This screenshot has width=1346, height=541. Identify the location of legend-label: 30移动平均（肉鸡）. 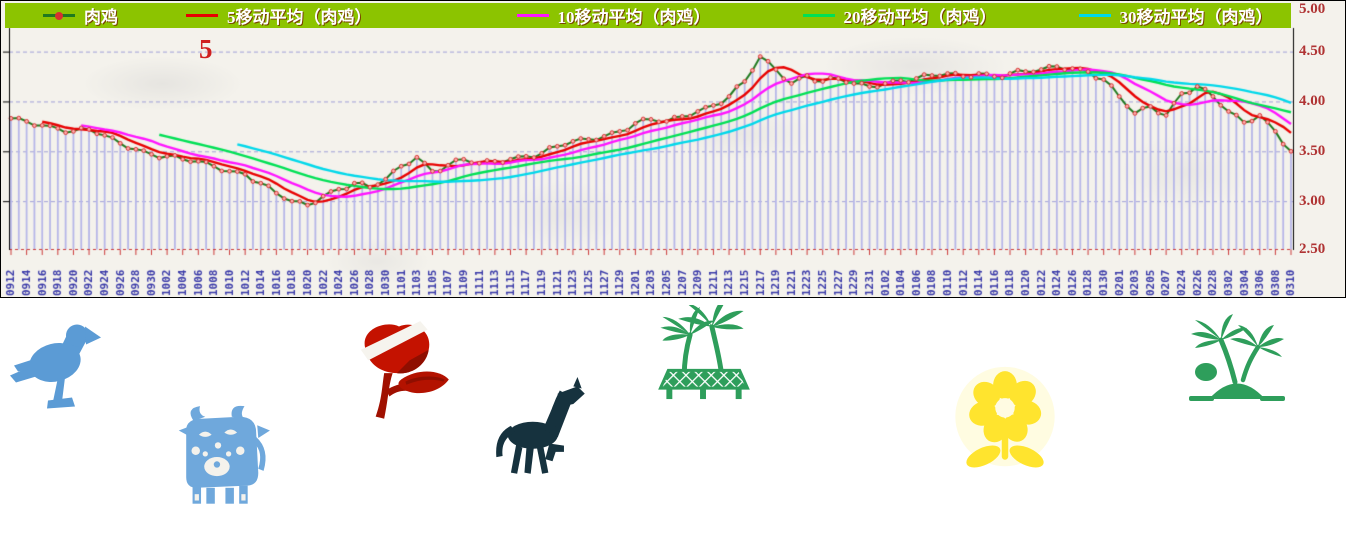
(1196, 17).